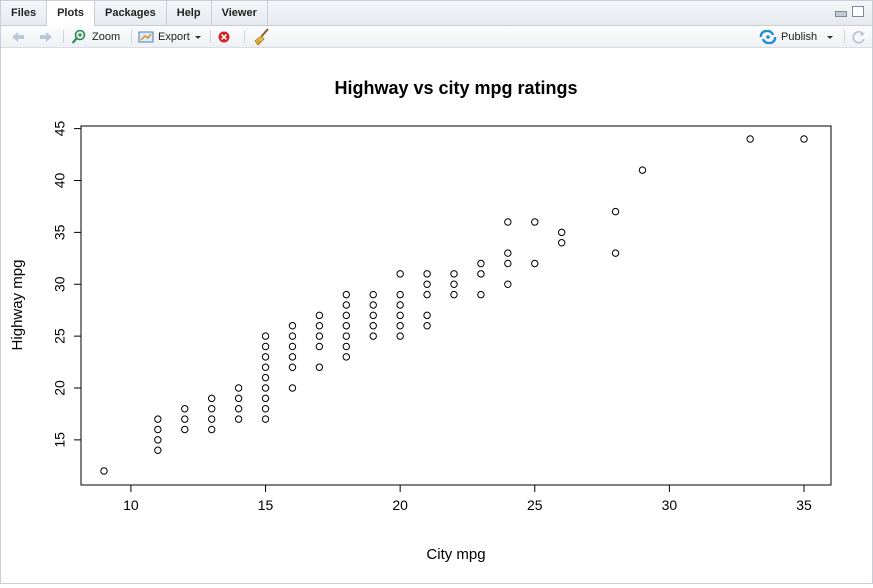 Image resolution: width=873 pixels, height=588 pixels. I want to click on arrow-left-icon, so click(18, 36).